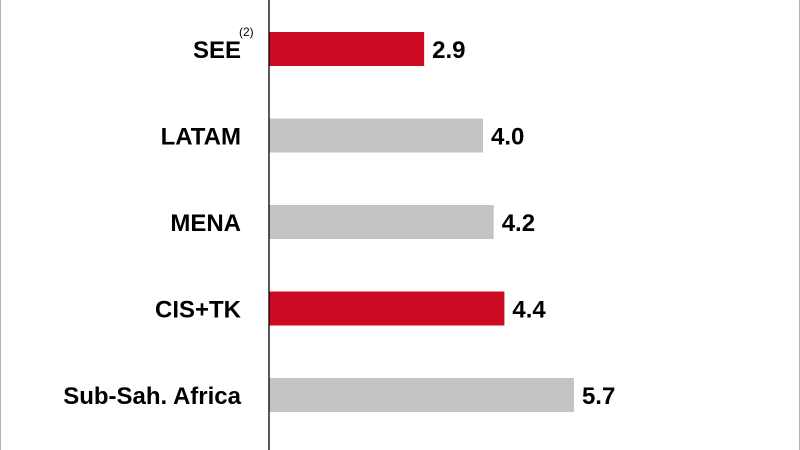  I want to click on bar-mena, so click(381, 222).